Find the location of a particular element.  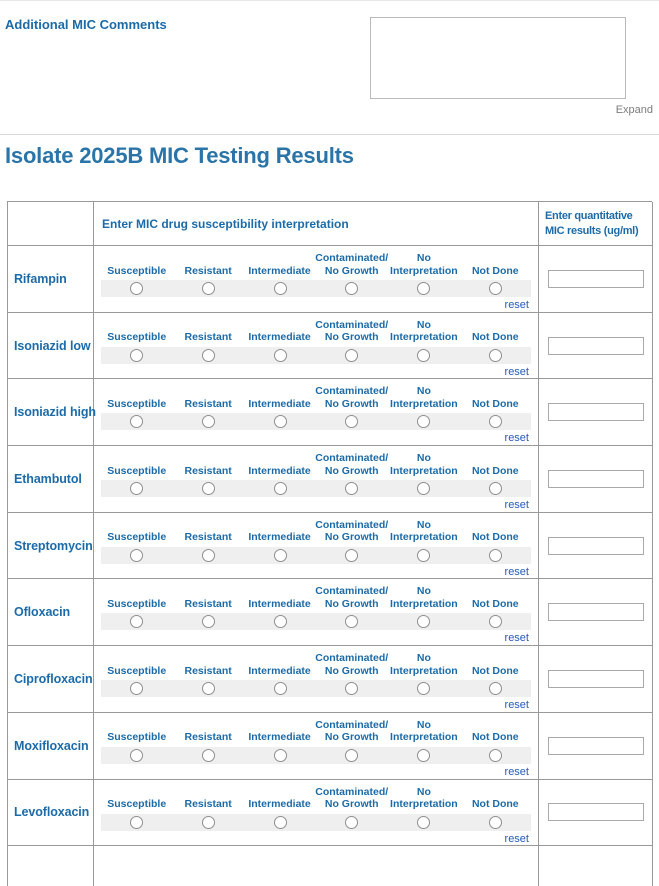

option-label-not-done: Not Done is located at coordinates (495, 337).